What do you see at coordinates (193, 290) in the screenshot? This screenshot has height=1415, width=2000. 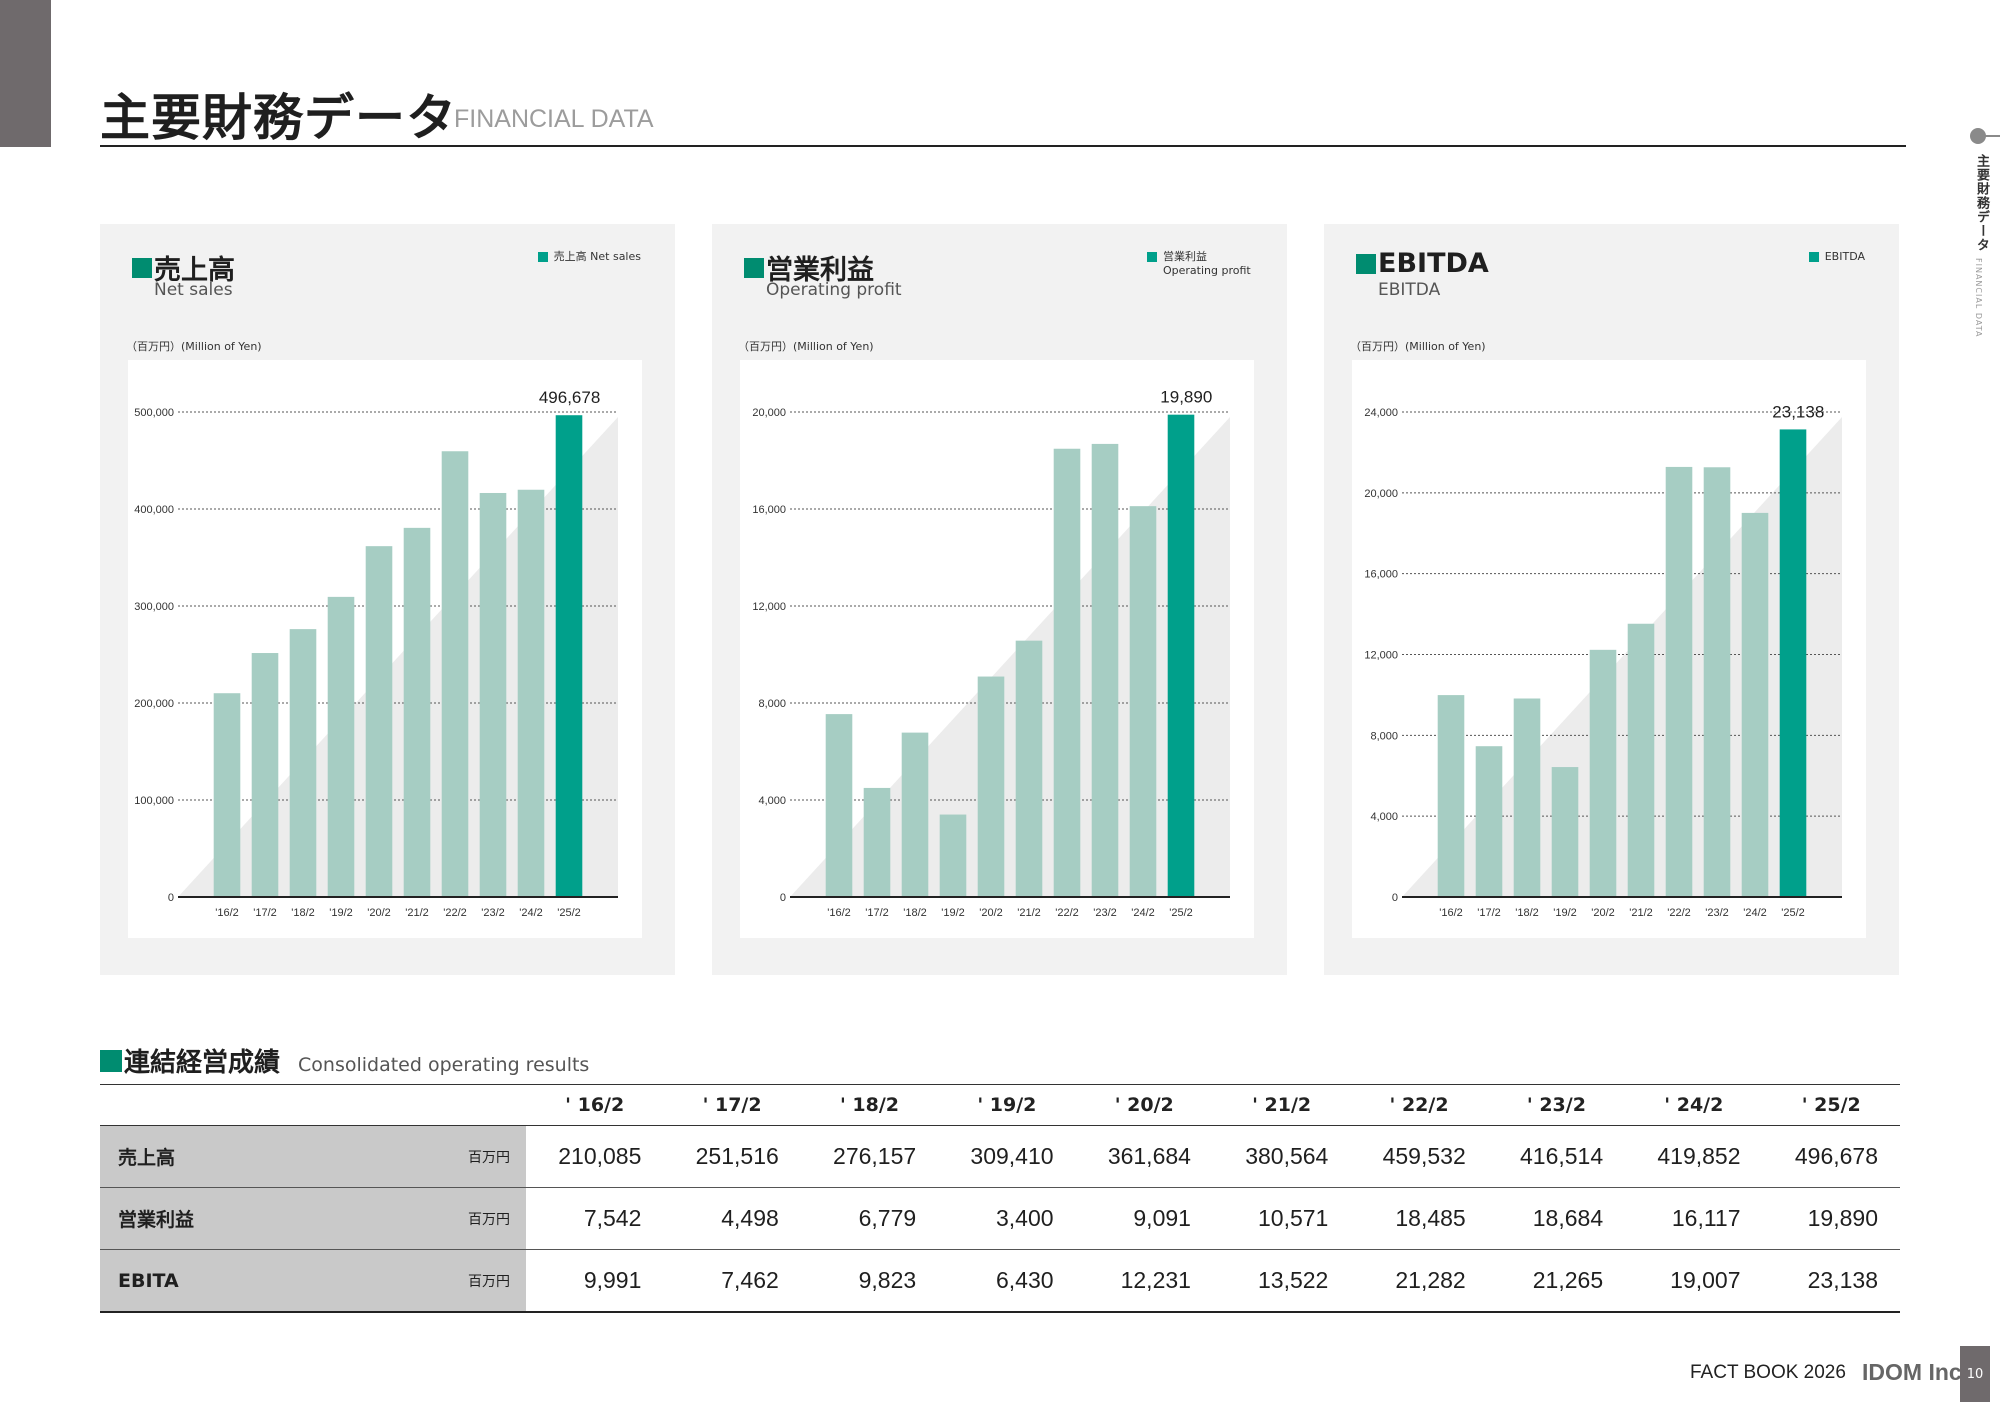 I see `panel-subtitle: Net sales` at bounding box center [193, 290].